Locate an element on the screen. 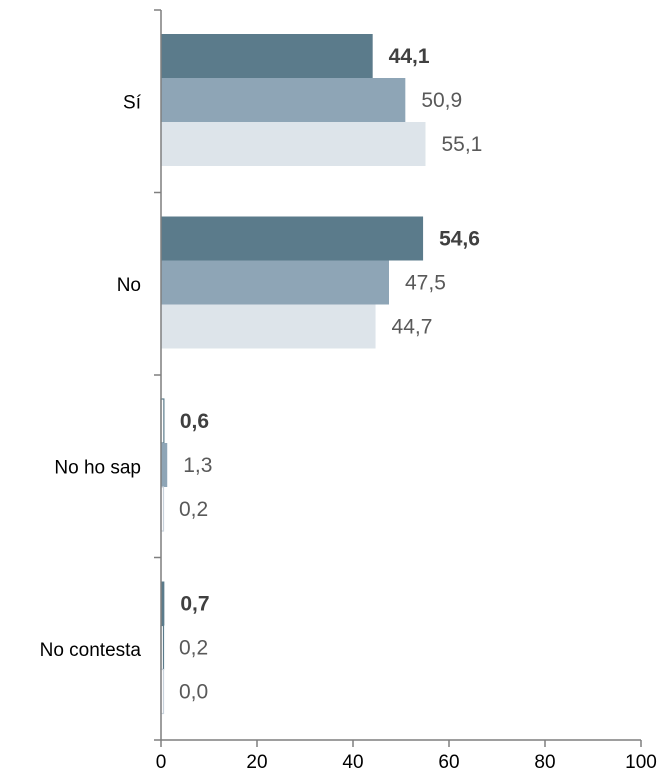 The height and width of the screenshot is (776, 664). x-tick-label-1: 20 is located at coordinates (256, 762).